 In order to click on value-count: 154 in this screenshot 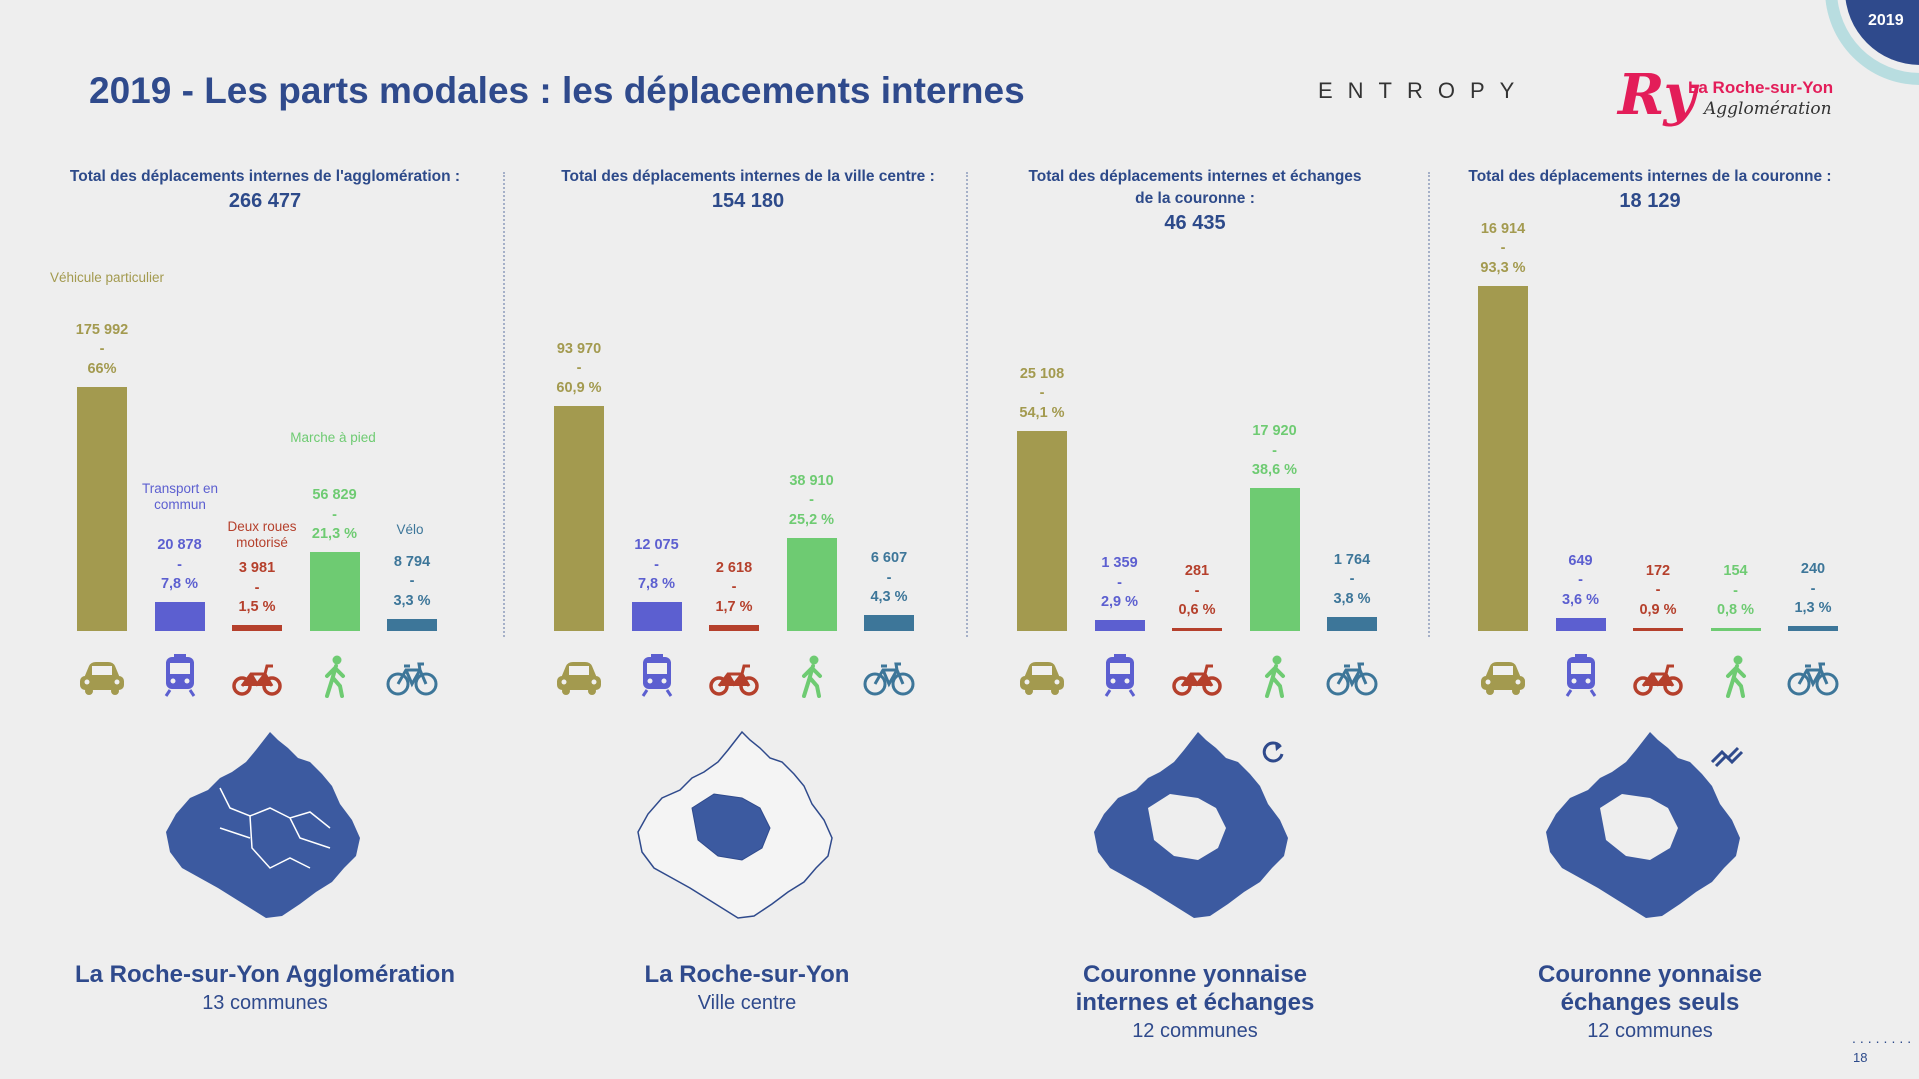, I will do `click(1735, 571)`.